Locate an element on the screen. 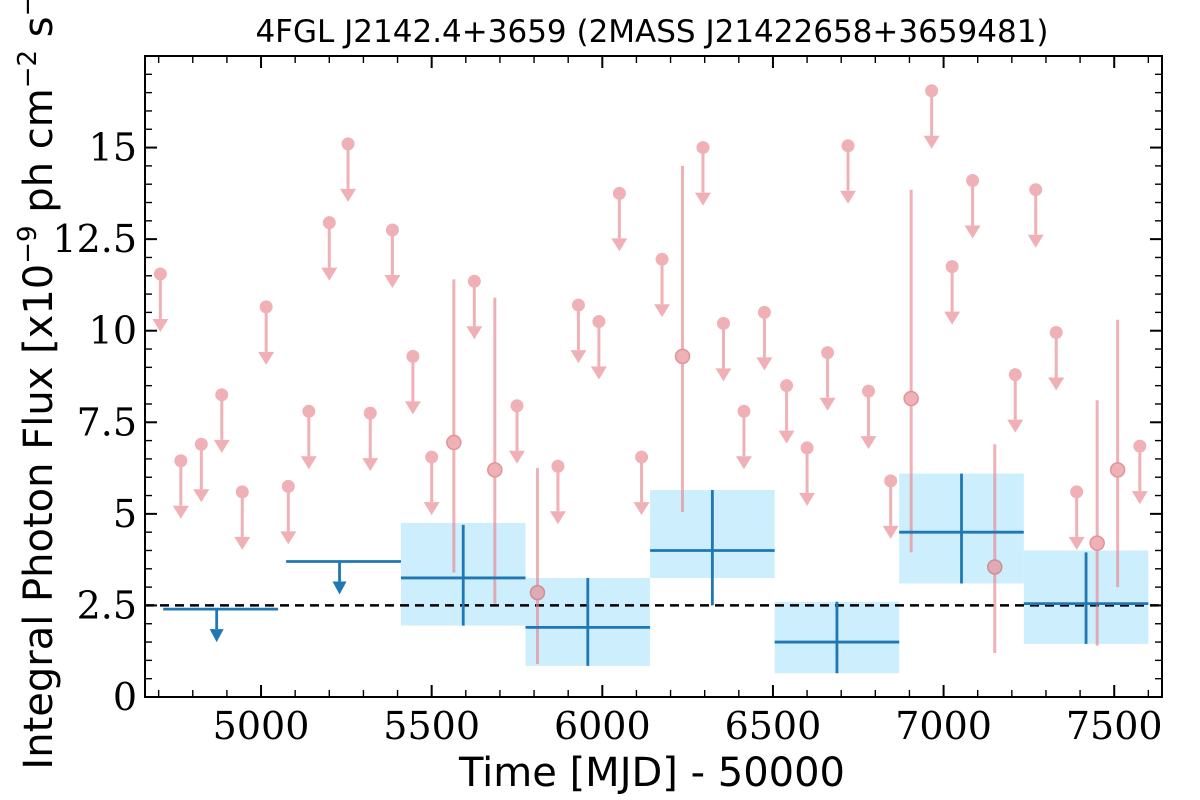 Image resolution: width=1200 pixels, height=800 pixels. y-tick-label: 0 is located at coordinates (125, 697).